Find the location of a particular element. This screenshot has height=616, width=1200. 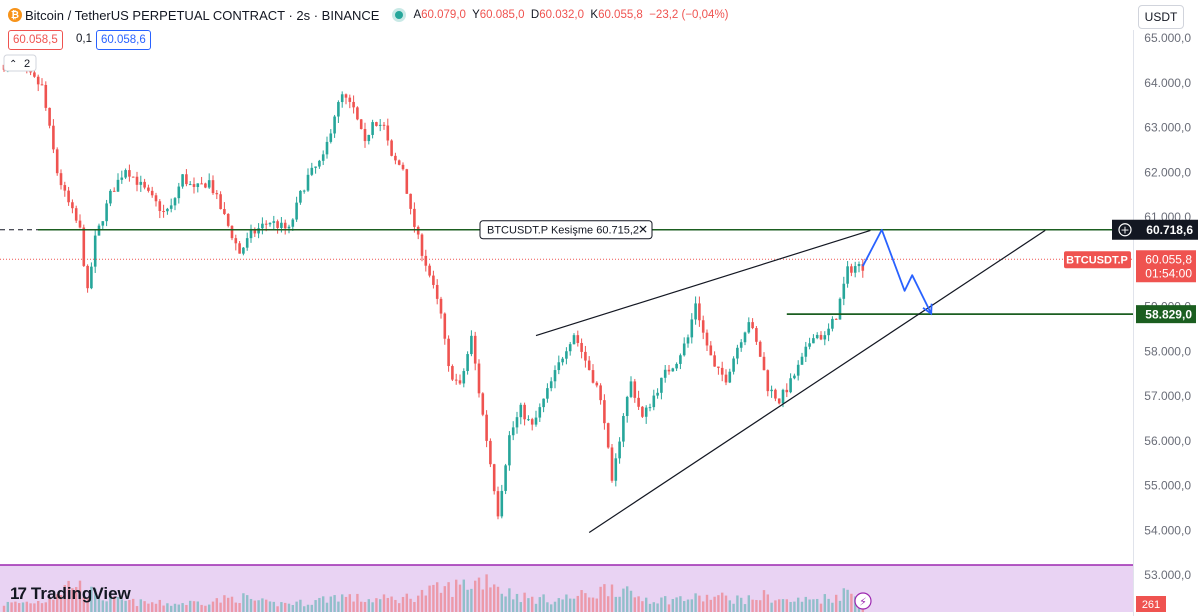

currency-selector: USDT is located at coordinates (1161, 17).